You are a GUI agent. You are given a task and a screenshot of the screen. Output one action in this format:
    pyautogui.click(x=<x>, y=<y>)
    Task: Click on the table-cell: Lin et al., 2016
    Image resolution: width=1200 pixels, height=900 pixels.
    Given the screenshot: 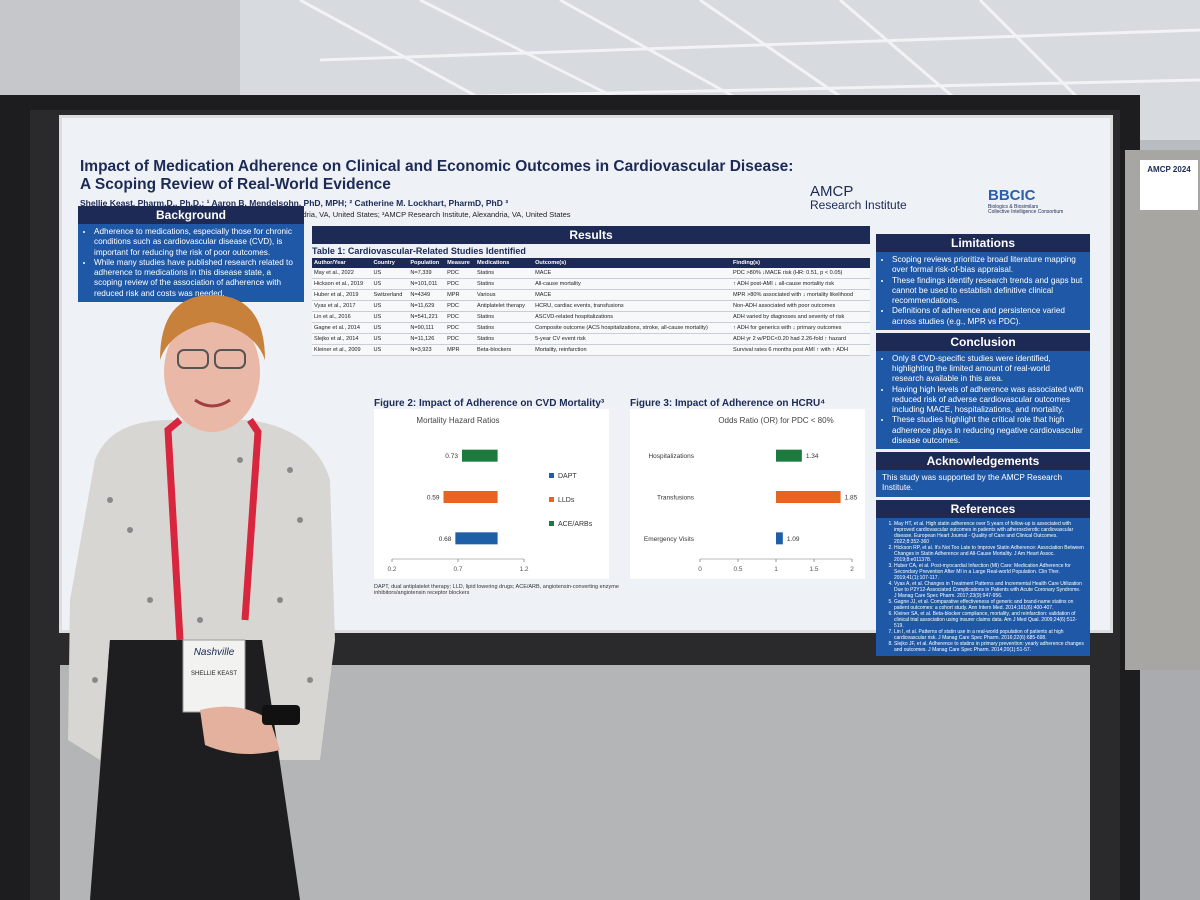 What is the action you would take?
    pyautogui.click(x=342, y=317)
    